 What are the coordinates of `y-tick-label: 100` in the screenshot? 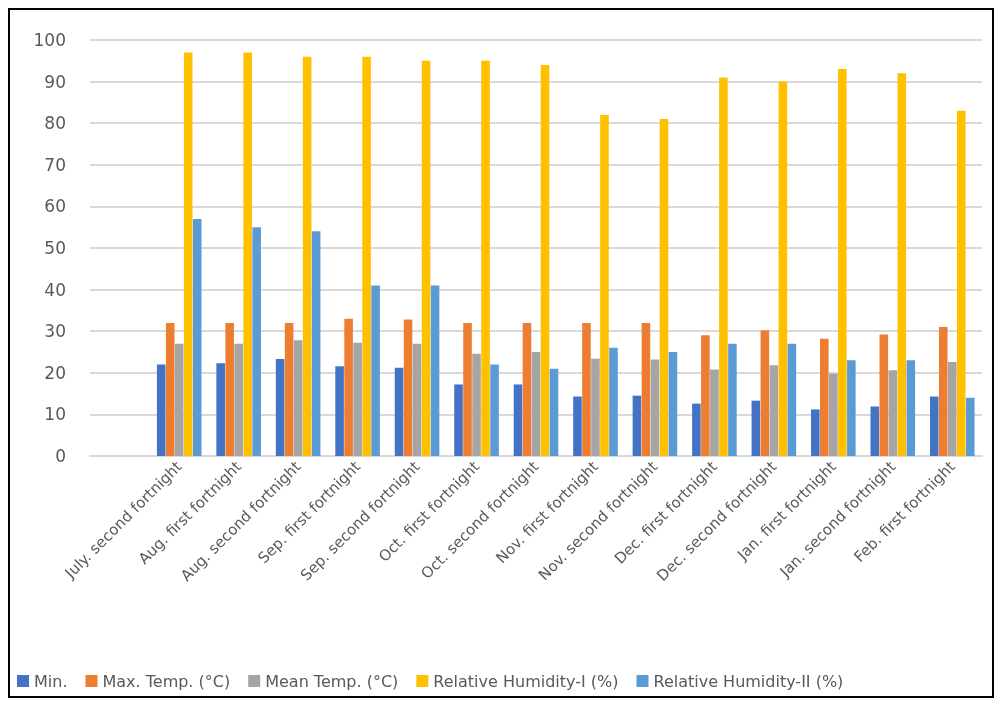 It's located at (49, 40).